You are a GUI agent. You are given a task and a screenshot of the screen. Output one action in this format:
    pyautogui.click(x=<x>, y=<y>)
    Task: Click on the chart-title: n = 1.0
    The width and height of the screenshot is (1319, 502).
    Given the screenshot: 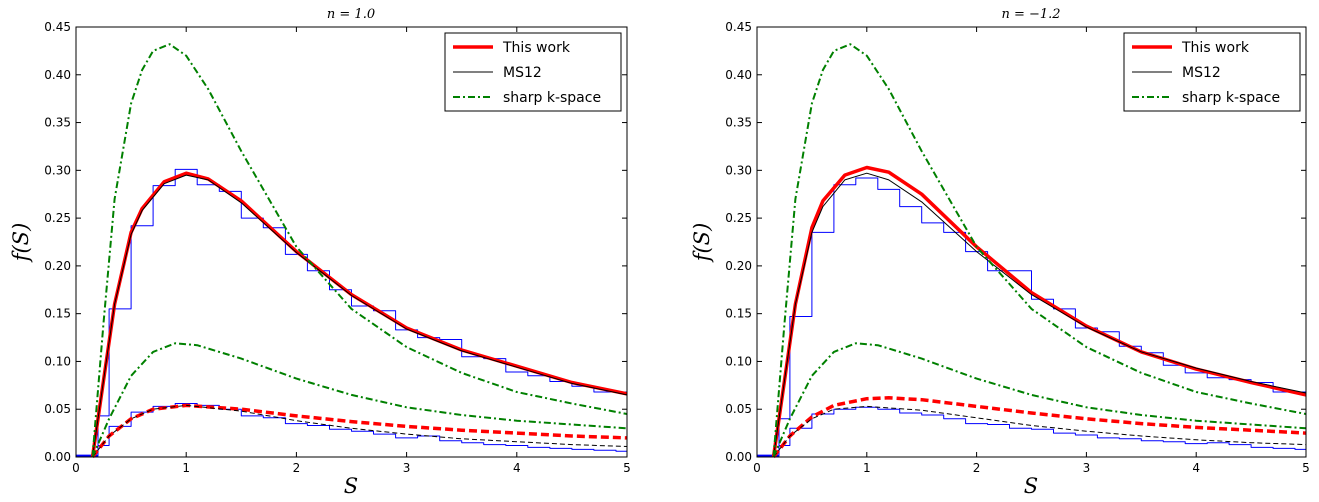 What is the action you would take?
    pyautogui.click(x=351, y=14)
    